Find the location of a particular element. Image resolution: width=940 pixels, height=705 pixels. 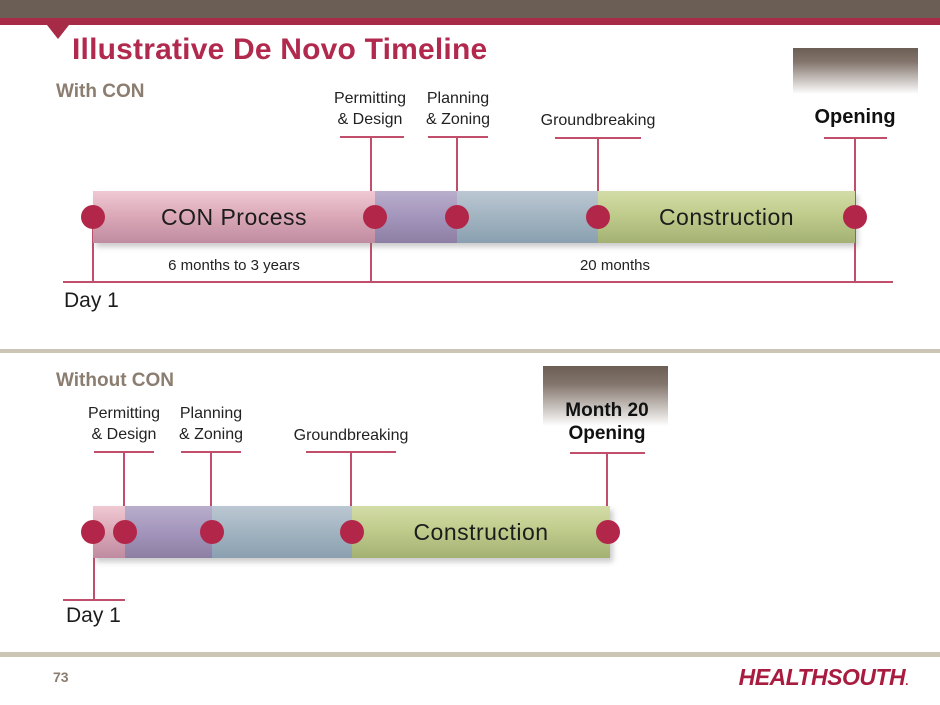

without-con-heading: Without CON is located at coordinates (115, 380).